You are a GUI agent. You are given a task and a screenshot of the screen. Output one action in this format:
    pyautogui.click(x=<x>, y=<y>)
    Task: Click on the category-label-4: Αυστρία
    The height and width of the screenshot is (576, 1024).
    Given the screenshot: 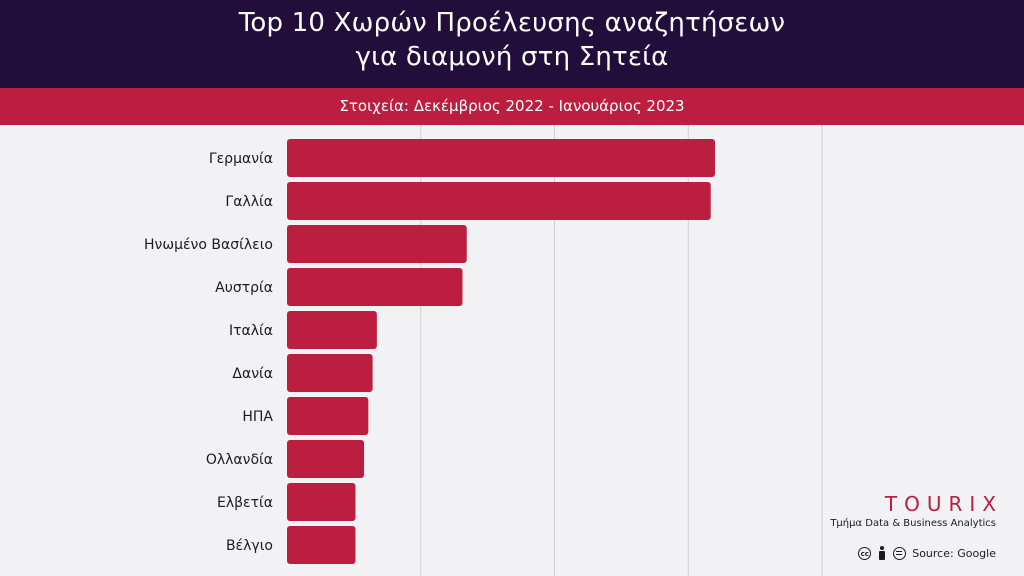 What is the action you would take?
    pyautogui.click(x=244, y=288)
    